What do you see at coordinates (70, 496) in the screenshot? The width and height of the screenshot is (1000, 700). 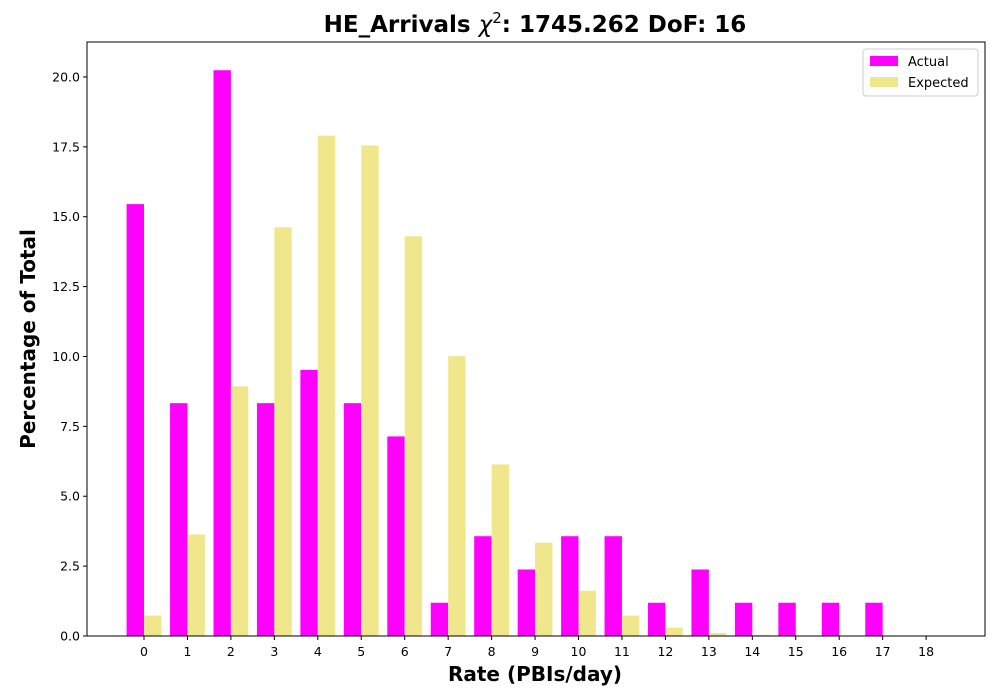 I see `y-tick-label: 5.0` at bounding box center [70, 496].